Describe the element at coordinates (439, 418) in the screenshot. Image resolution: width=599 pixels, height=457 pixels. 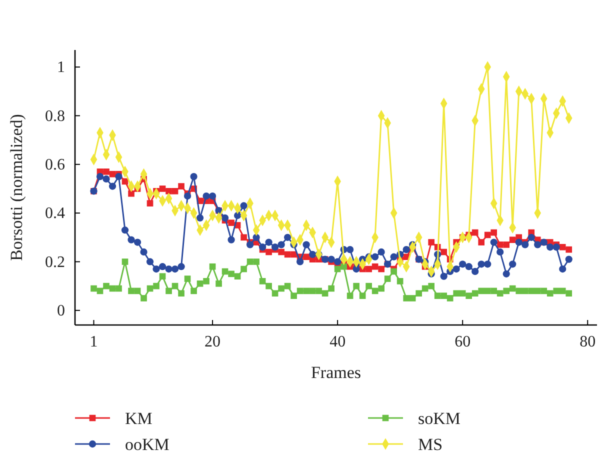
I see `legend-label: soKM` at that location.